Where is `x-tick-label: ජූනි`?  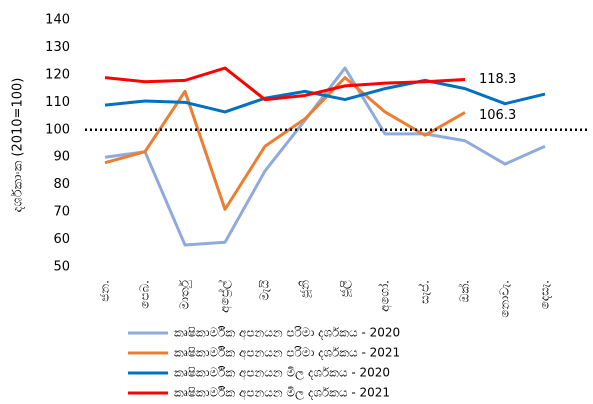 x-tick-label: ජූනි is located at coordinates (305, 289).